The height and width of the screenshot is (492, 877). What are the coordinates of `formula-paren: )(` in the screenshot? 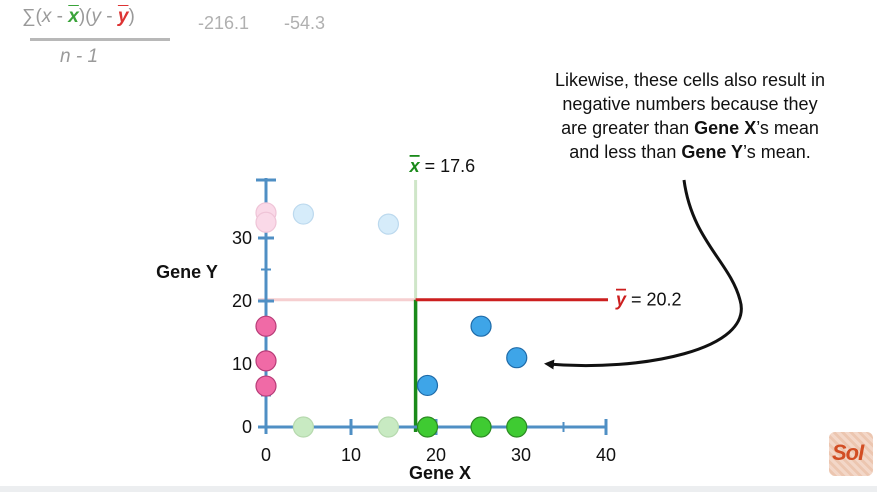 It's located at (85, 16).